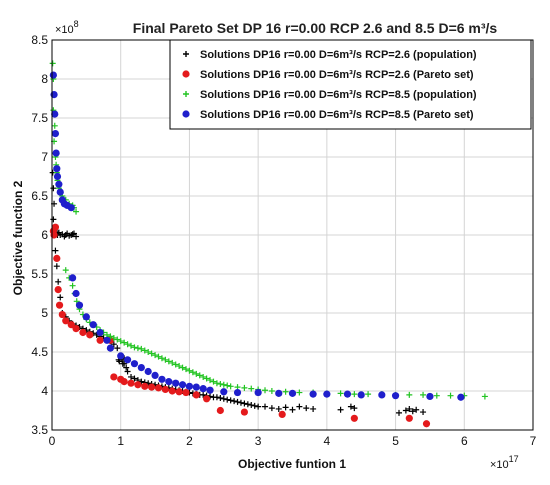  Describe the element at coordinates (292, 464) in the screenshot. I see `x-axis-label: Objective funtion 1` at that location.